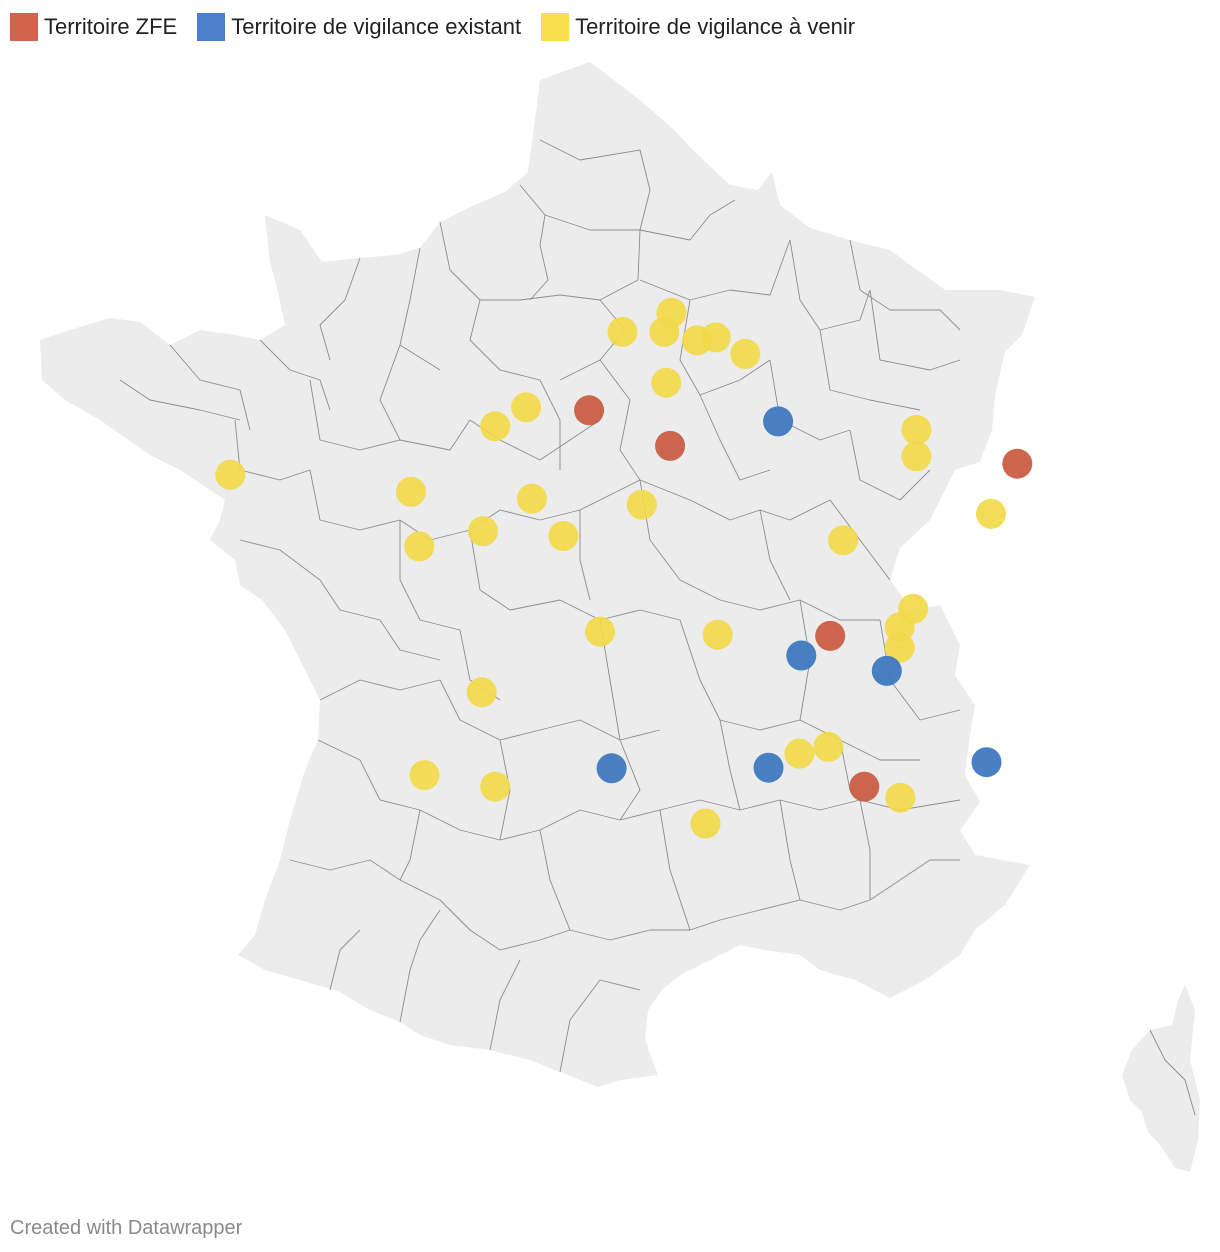  I want to click on legend-swatch-existant, so click(211, 27).